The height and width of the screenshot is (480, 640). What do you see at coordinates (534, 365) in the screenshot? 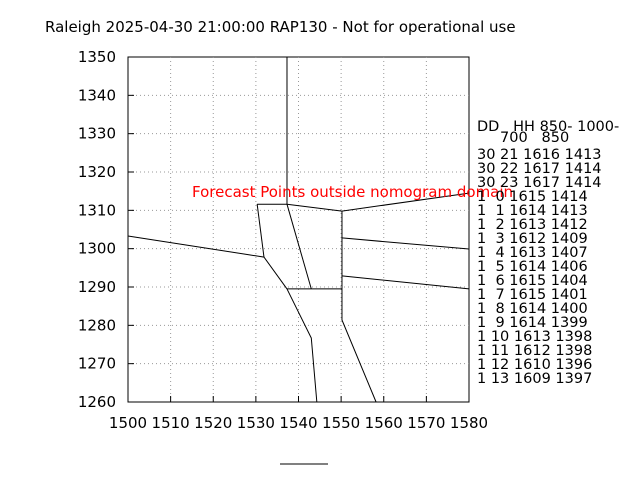
I see `table-row: 1 12 1610 1396` at bounding box center [534, 365].